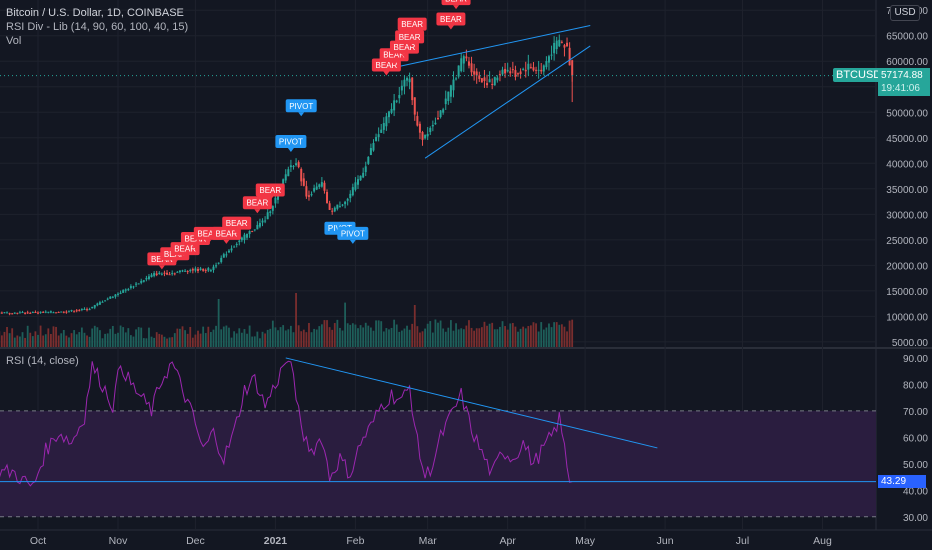  Describe the element at coordinates (42, 361) in the screenshot. I see `rsi-legend: RSI (14, close)` at that location.